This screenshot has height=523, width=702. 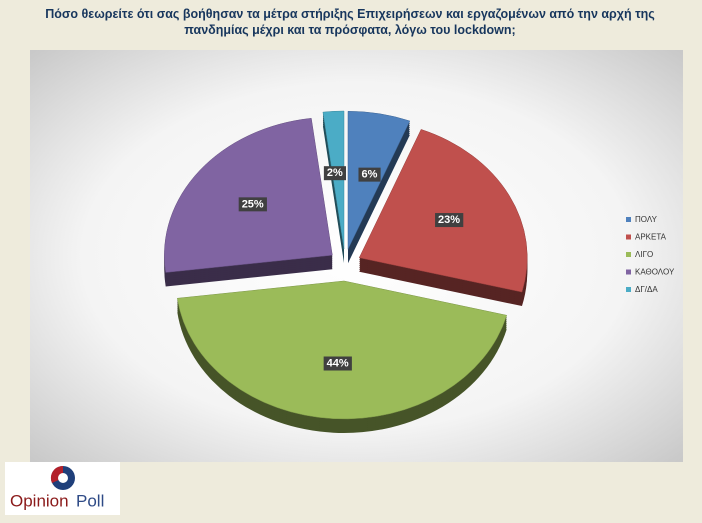 What do you see at coordinates (646, 219) in the screenshot?
I see `legend-label: ΠΟΛΥ` at bounding box center [646, 219].